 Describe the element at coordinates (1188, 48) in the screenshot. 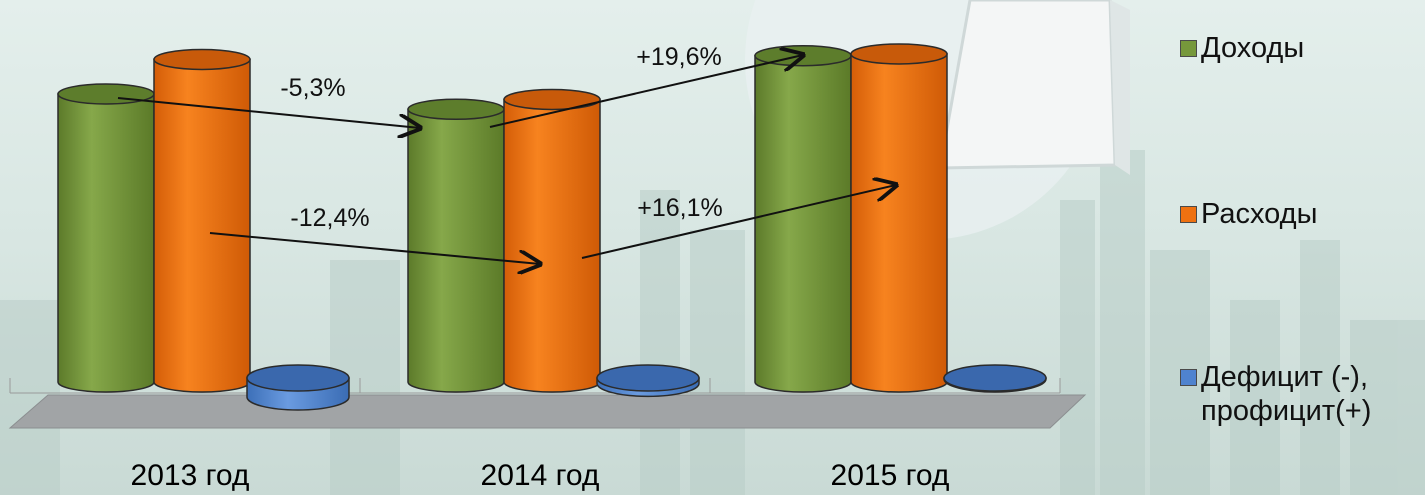

I see `legend-swatch-income` at that location.